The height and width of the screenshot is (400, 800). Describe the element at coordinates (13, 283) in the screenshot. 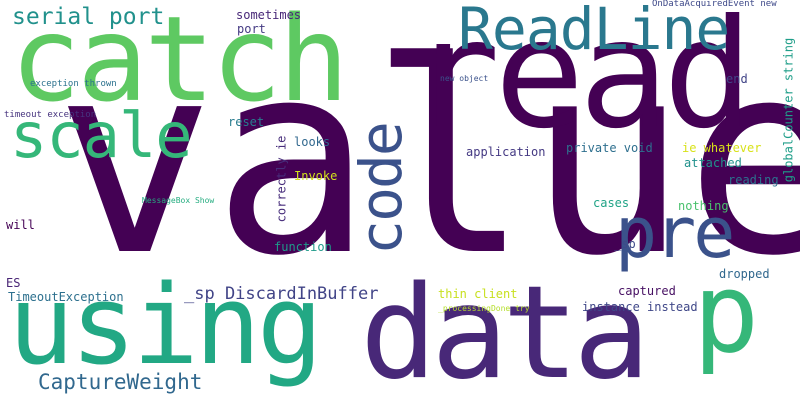

I see `word-es: ES` at that location.